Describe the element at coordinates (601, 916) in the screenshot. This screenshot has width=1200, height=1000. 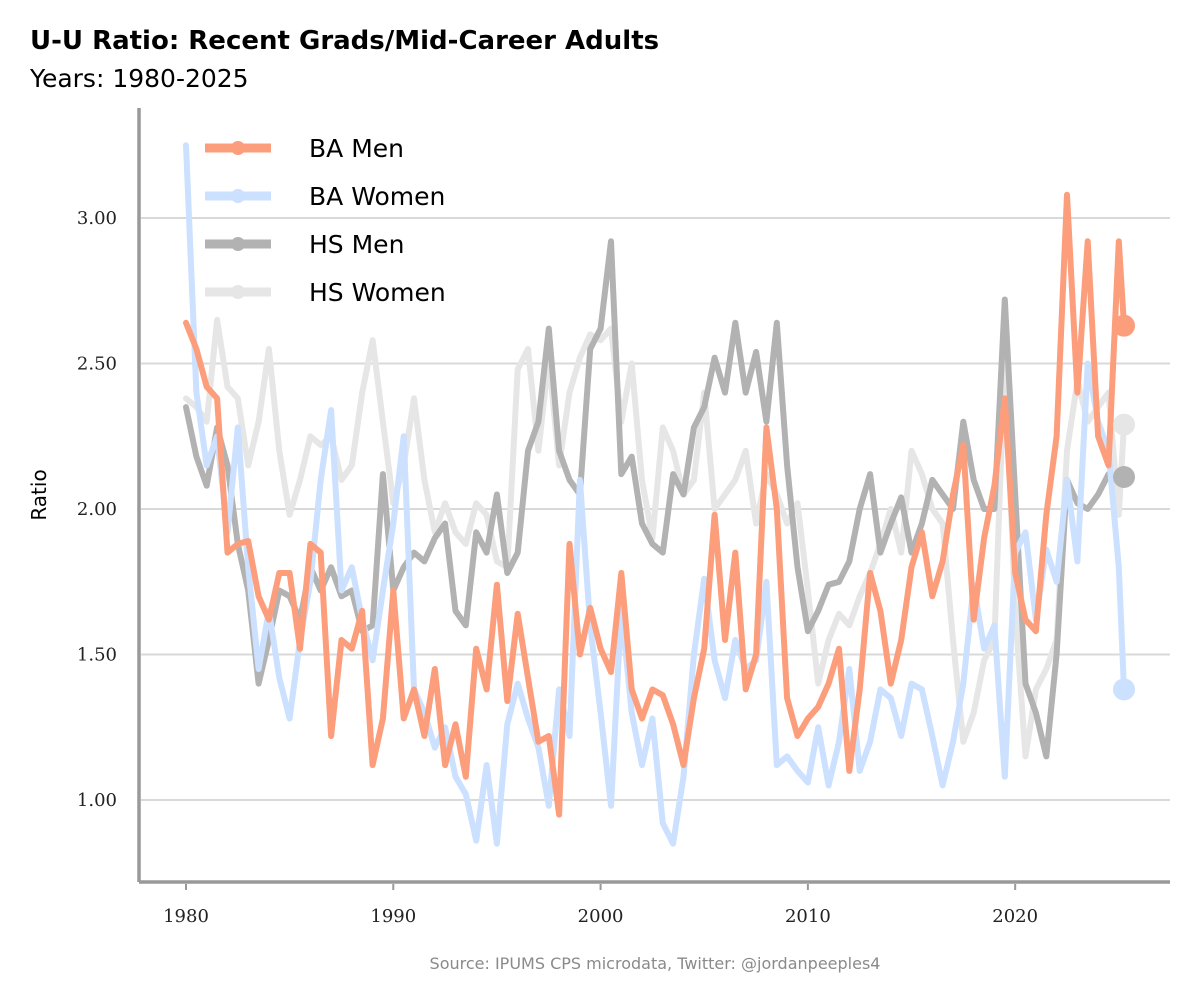
I see `x-tick-label: 2000` at that location.